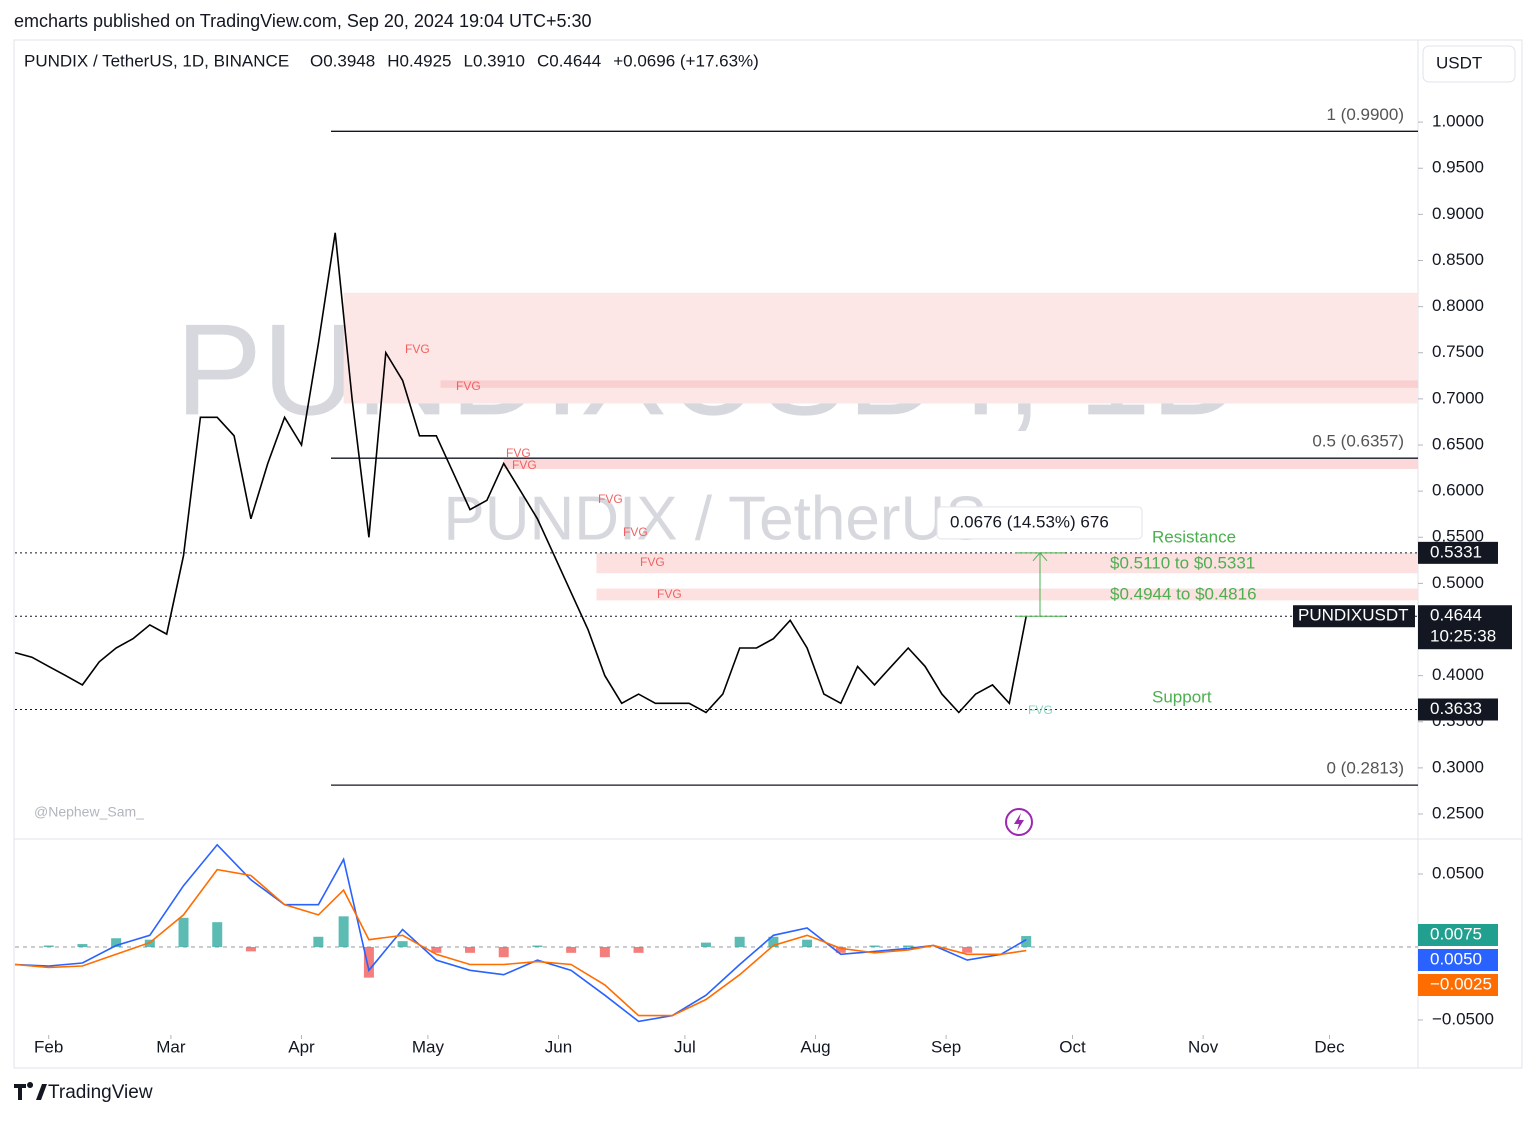 The height and width of the screenshot is (1123, 1536). Describe the element at coordinates (1458, 397) in the screenshot. I see `y-tick-label: 0.7000` at that location.